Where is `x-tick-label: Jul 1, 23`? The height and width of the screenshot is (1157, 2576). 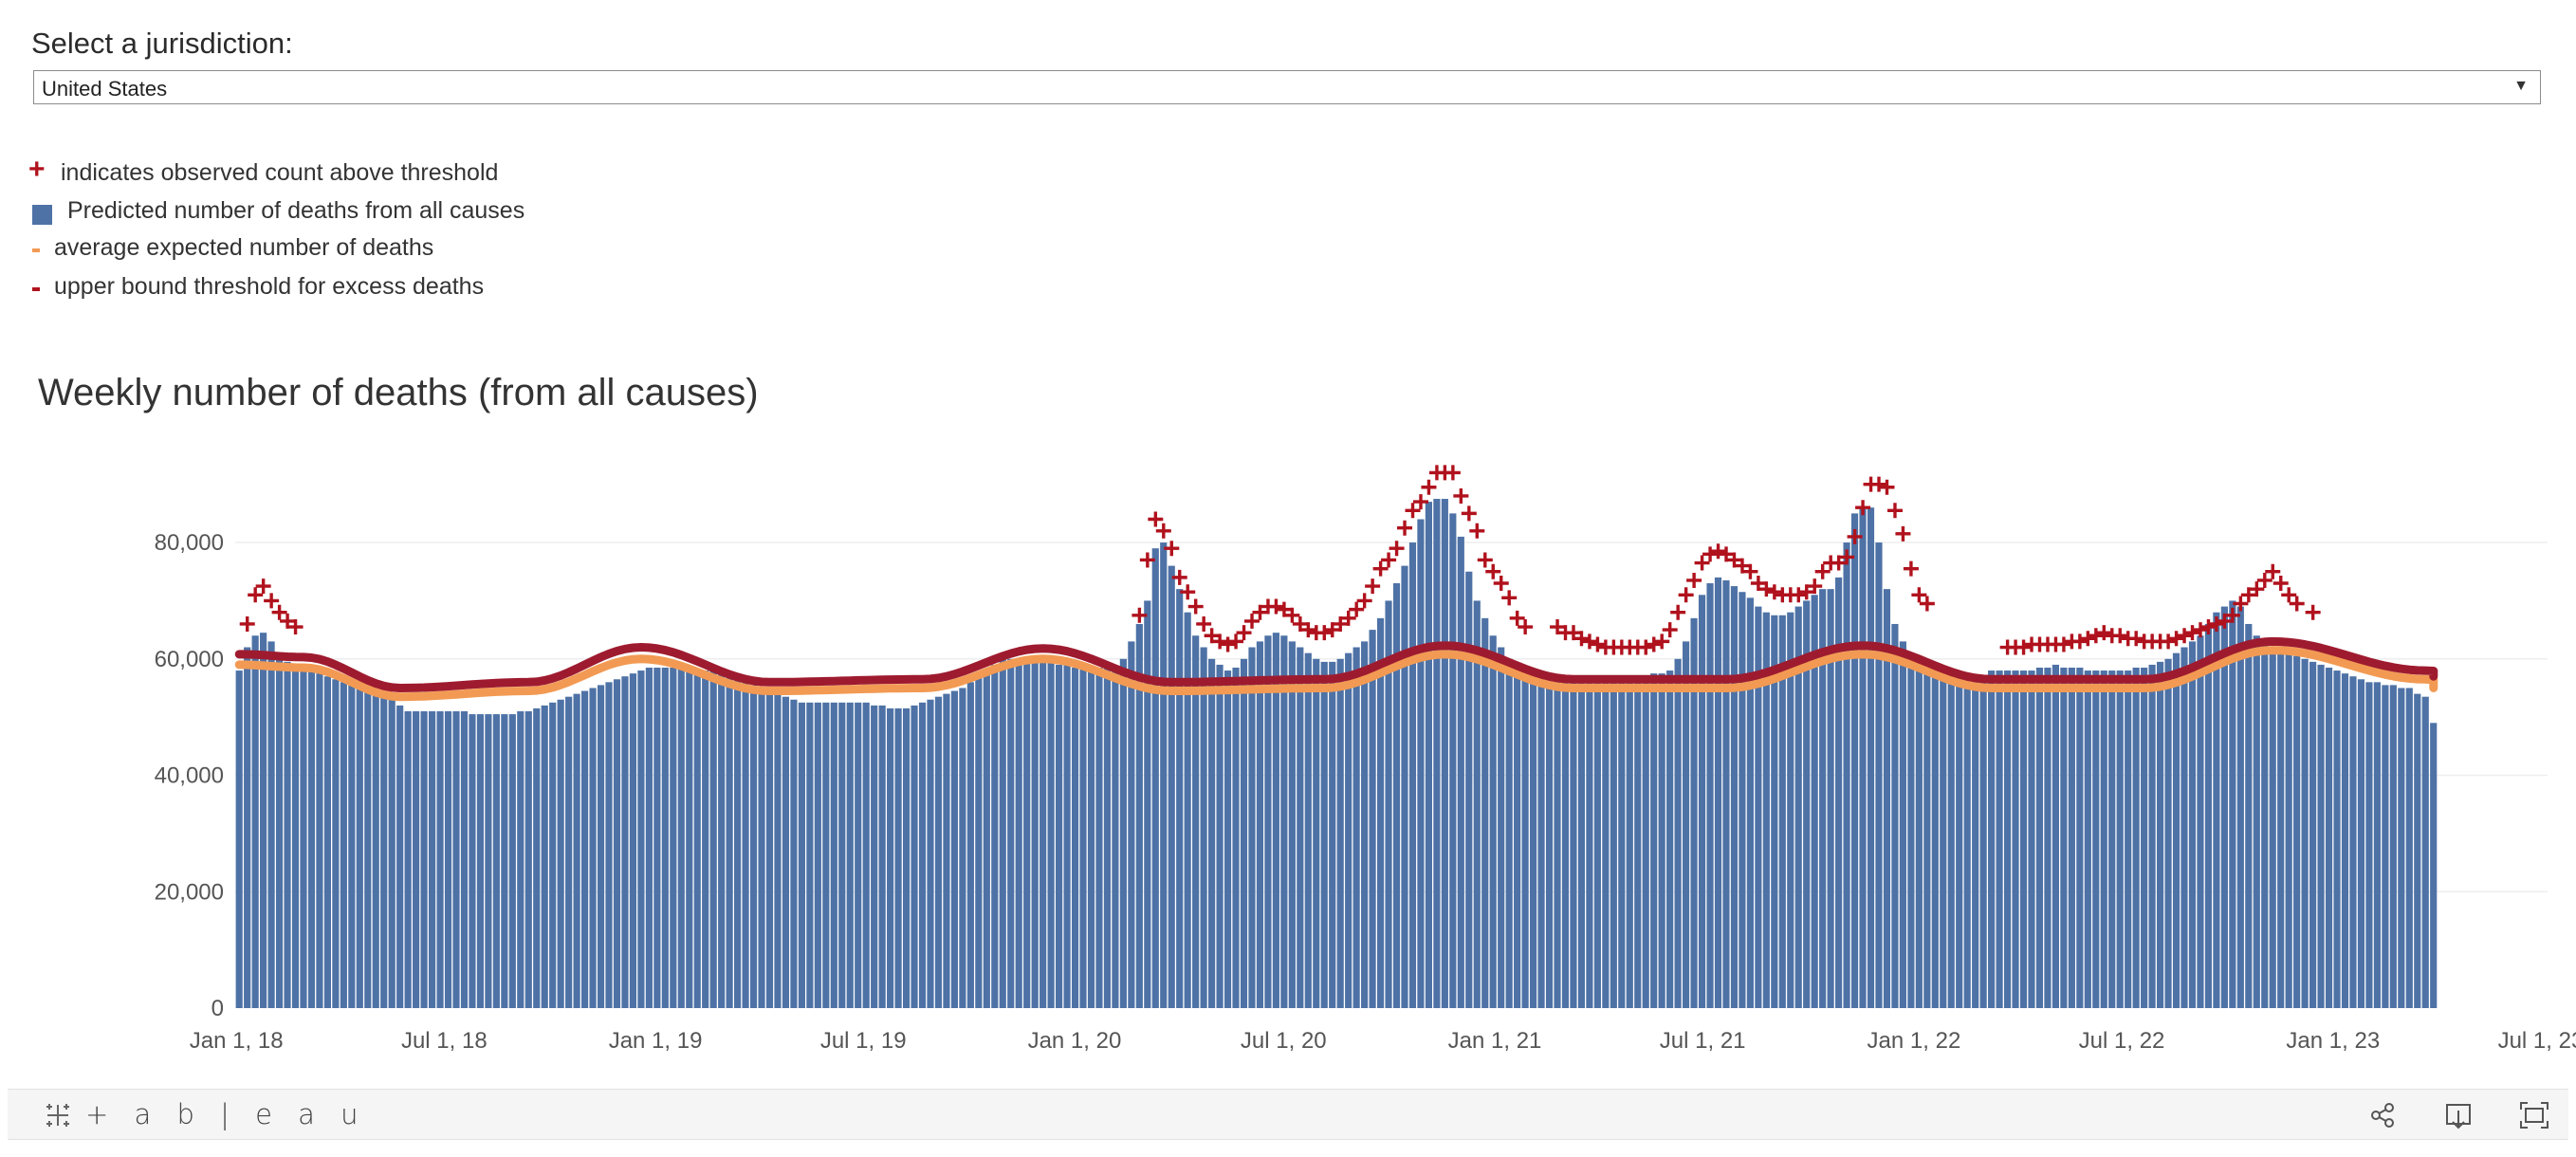
x-tick-label: Jul 1, 23 is located at coordinates (2537, 1041).